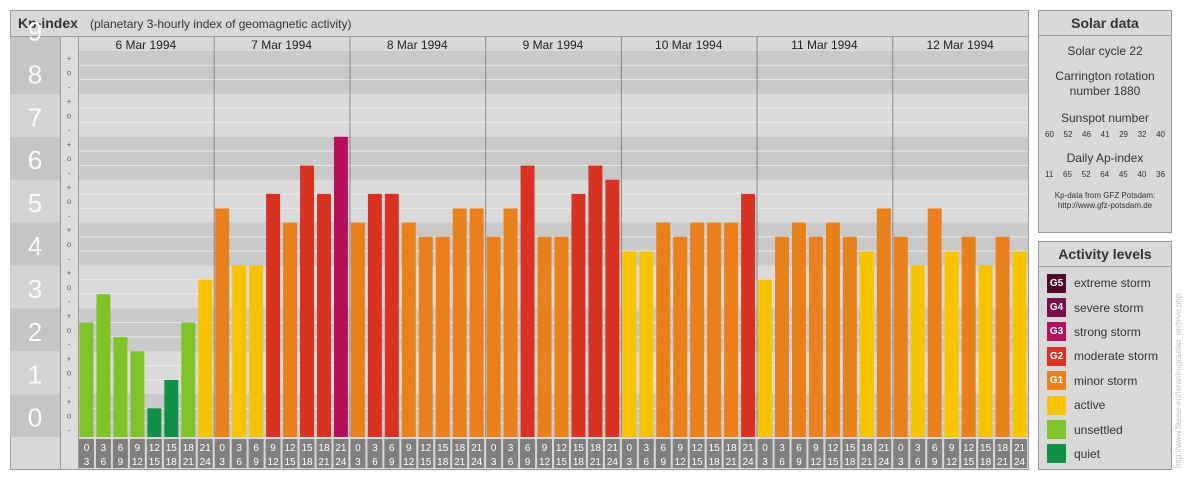  I want to click on sunspot-value: 52, so click(1068, 134).